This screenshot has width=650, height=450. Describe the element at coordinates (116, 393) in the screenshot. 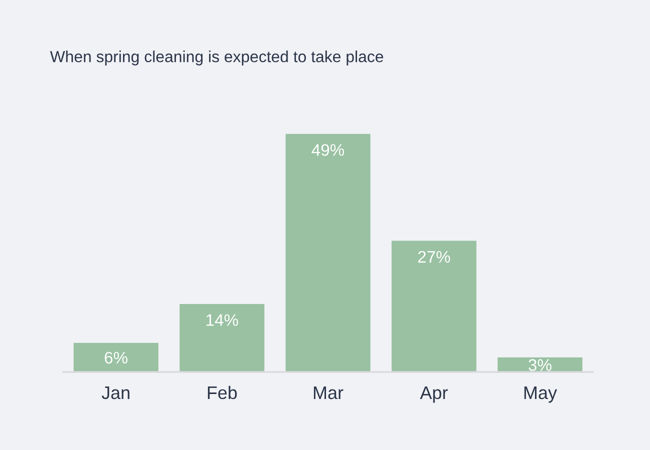

I see `x-tick-label: Jan` at that location.